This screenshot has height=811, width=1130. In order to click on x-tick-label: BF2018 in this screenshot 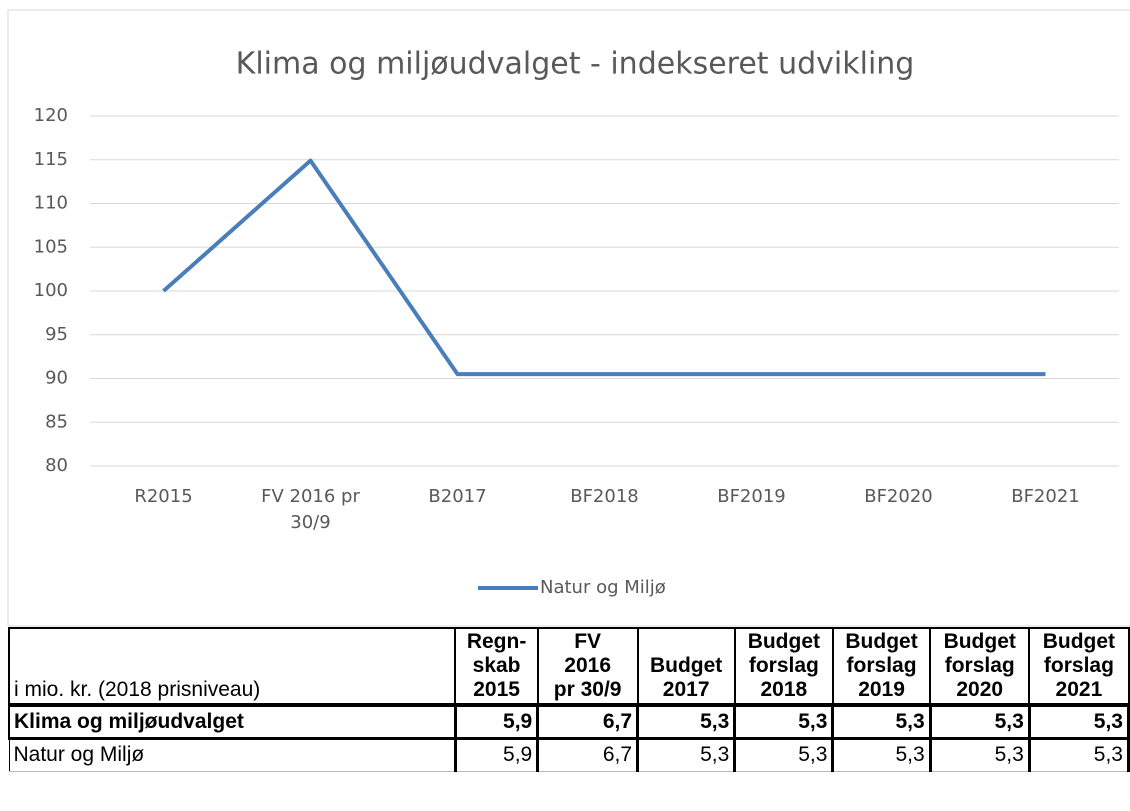, I will do `click(604, 496)`.